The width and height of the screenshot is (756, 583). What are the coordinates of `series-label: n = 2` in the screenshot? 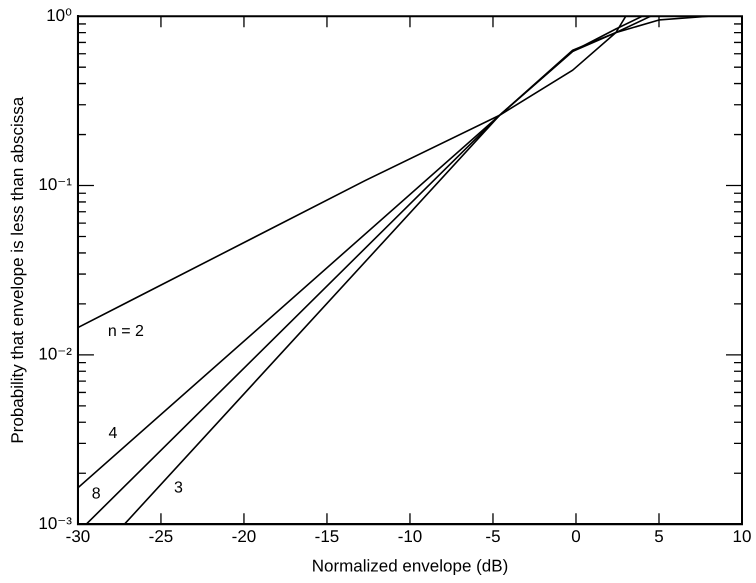 It's located at (126, 331).